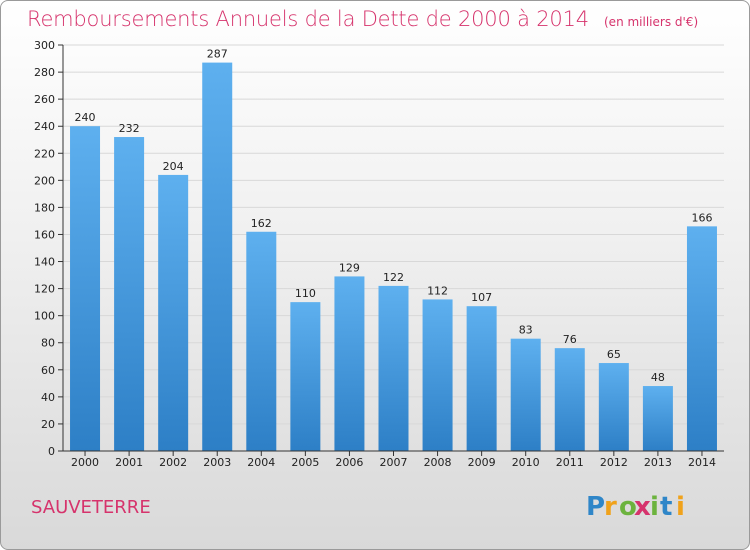 This screenshot has width=750, height=550. What do you see at coordinates (437, 290) in the screenshot?
I see `data-label: 112` at bounding box center [437, 290].